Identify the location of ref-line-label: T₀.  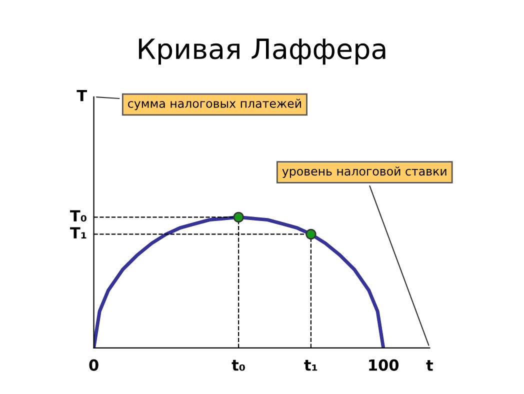
(78, 216).